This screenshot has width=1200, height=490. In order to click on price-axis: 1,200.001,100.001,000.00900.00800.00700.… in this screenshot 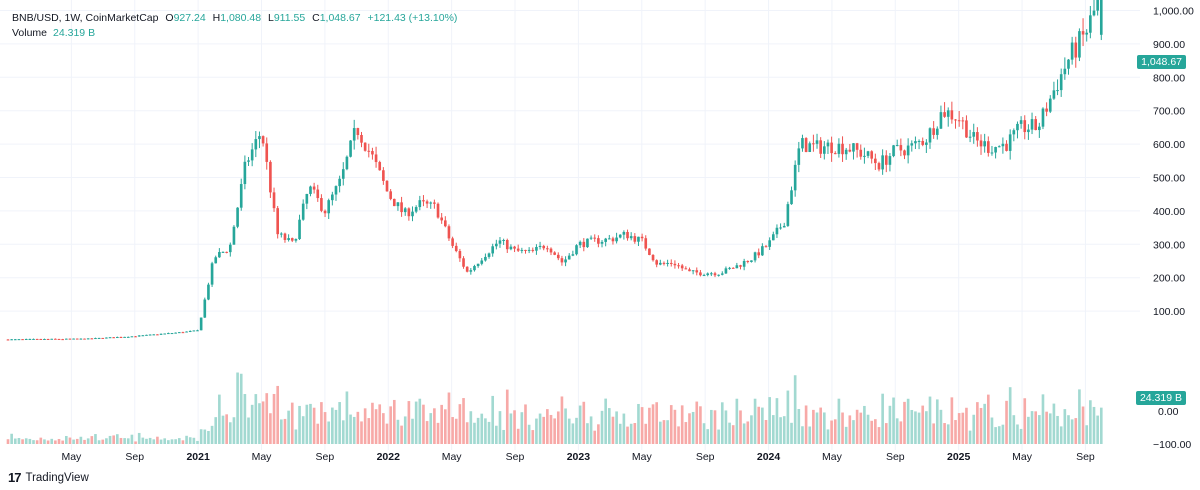, I will do `click(1173, 226)`.